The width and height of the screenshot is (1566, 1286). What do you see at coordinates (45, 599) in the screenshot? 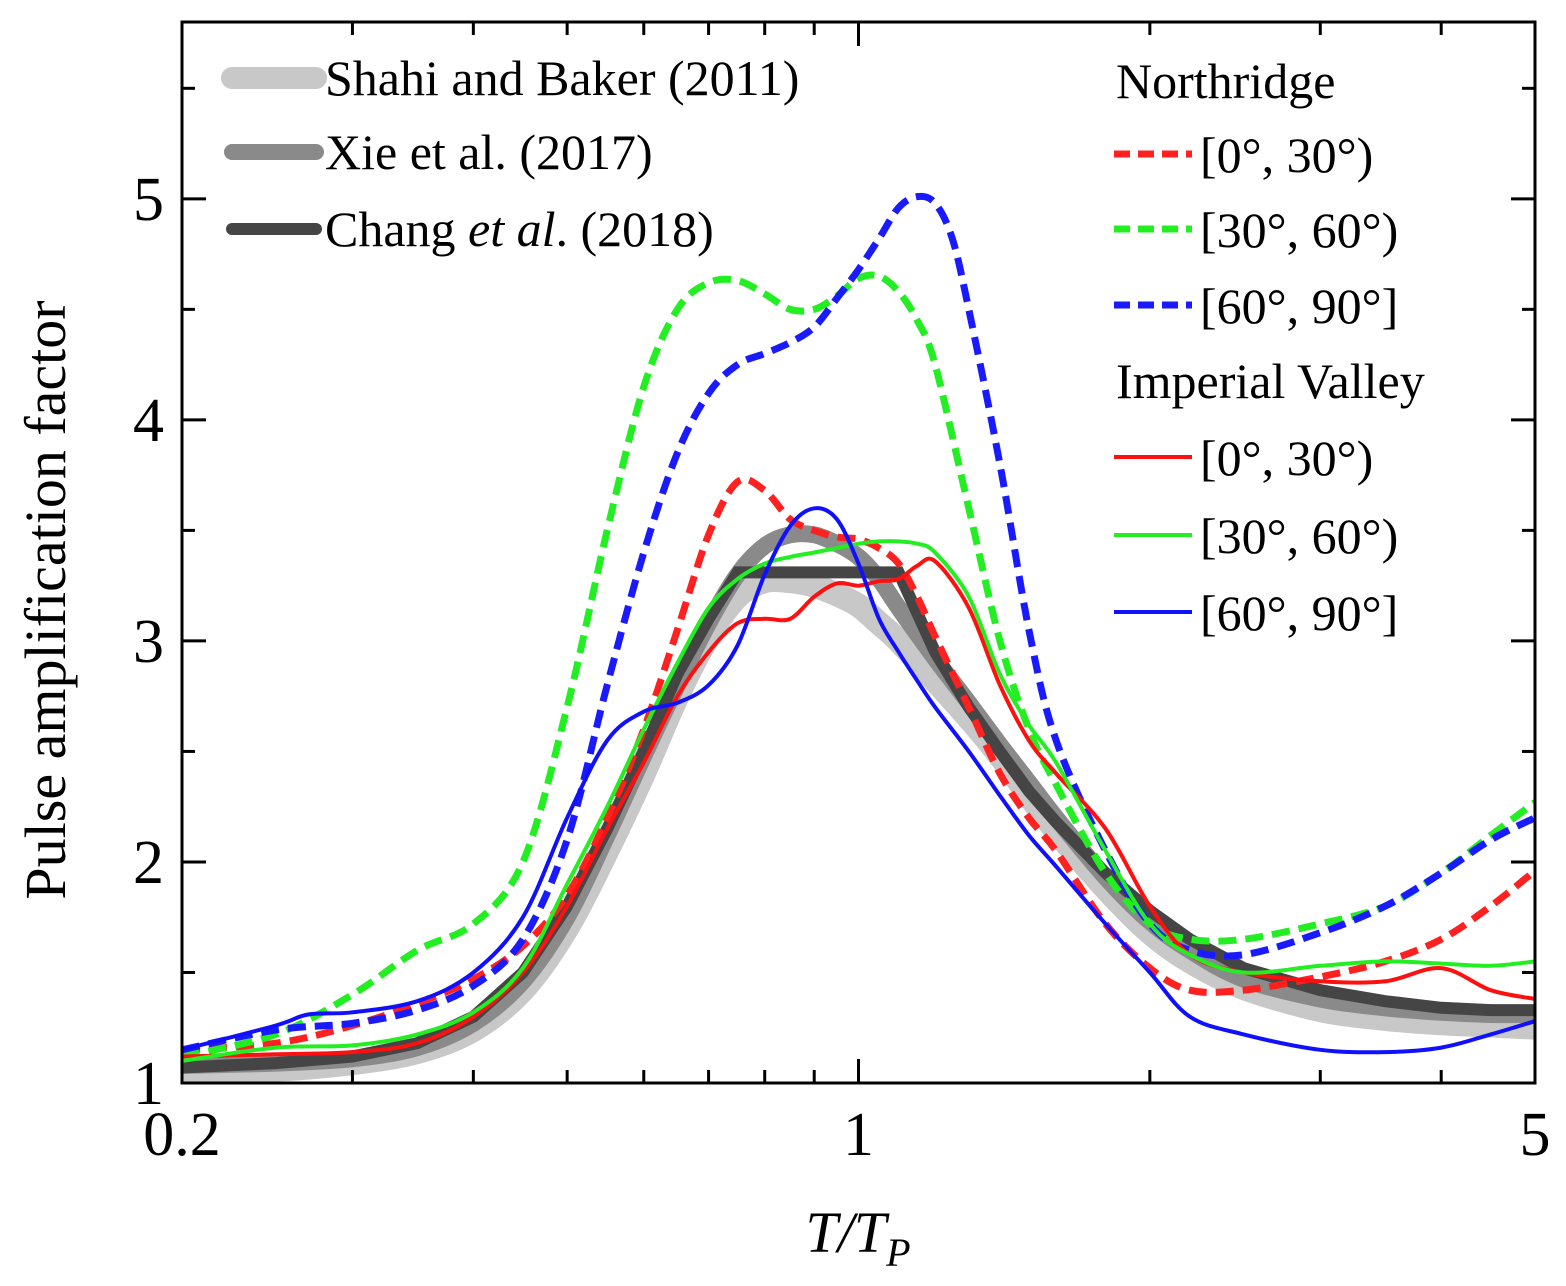
I see `y-axis-title: Pulse amplification factor` at bounding box center [45, 599].